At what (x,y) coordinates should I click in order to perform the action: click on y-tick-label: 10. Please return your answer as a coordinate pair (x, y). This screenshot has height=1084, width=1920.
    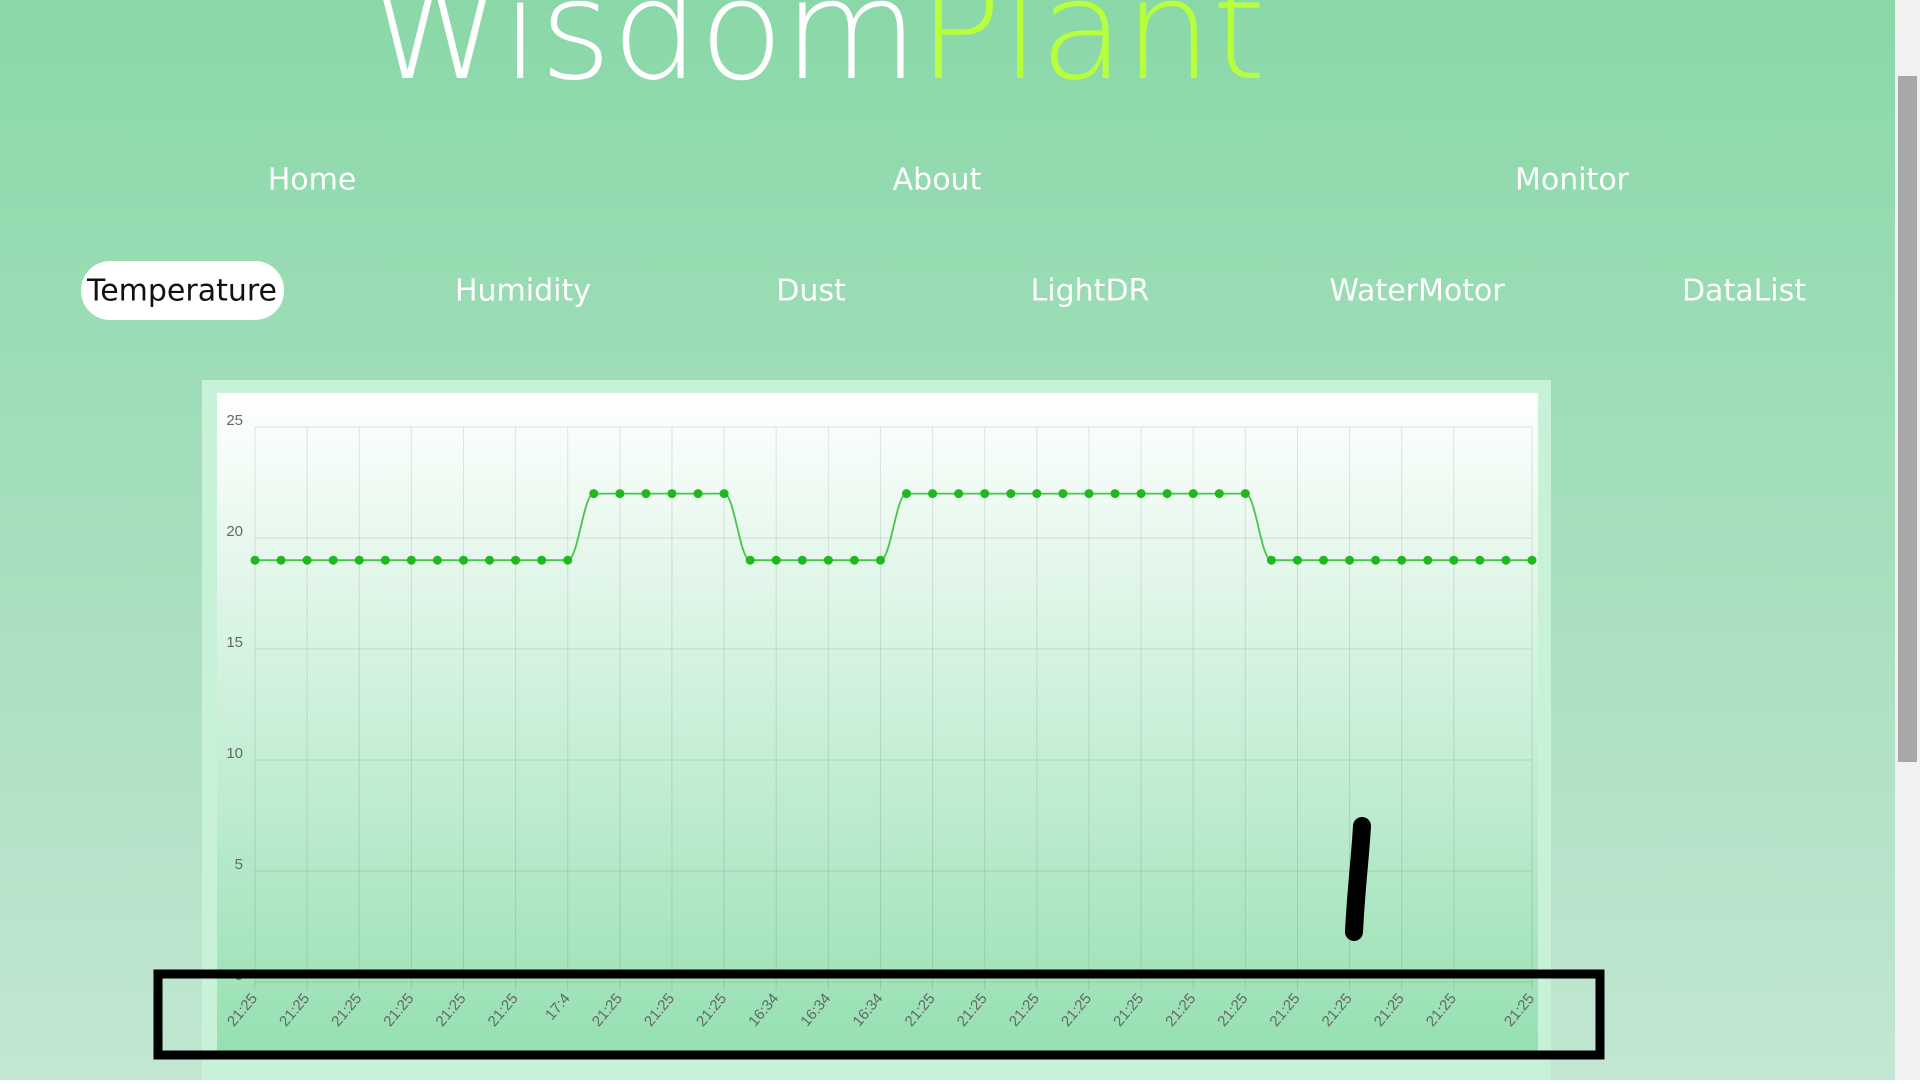
    Looking at the image, I should click on (234, 753).